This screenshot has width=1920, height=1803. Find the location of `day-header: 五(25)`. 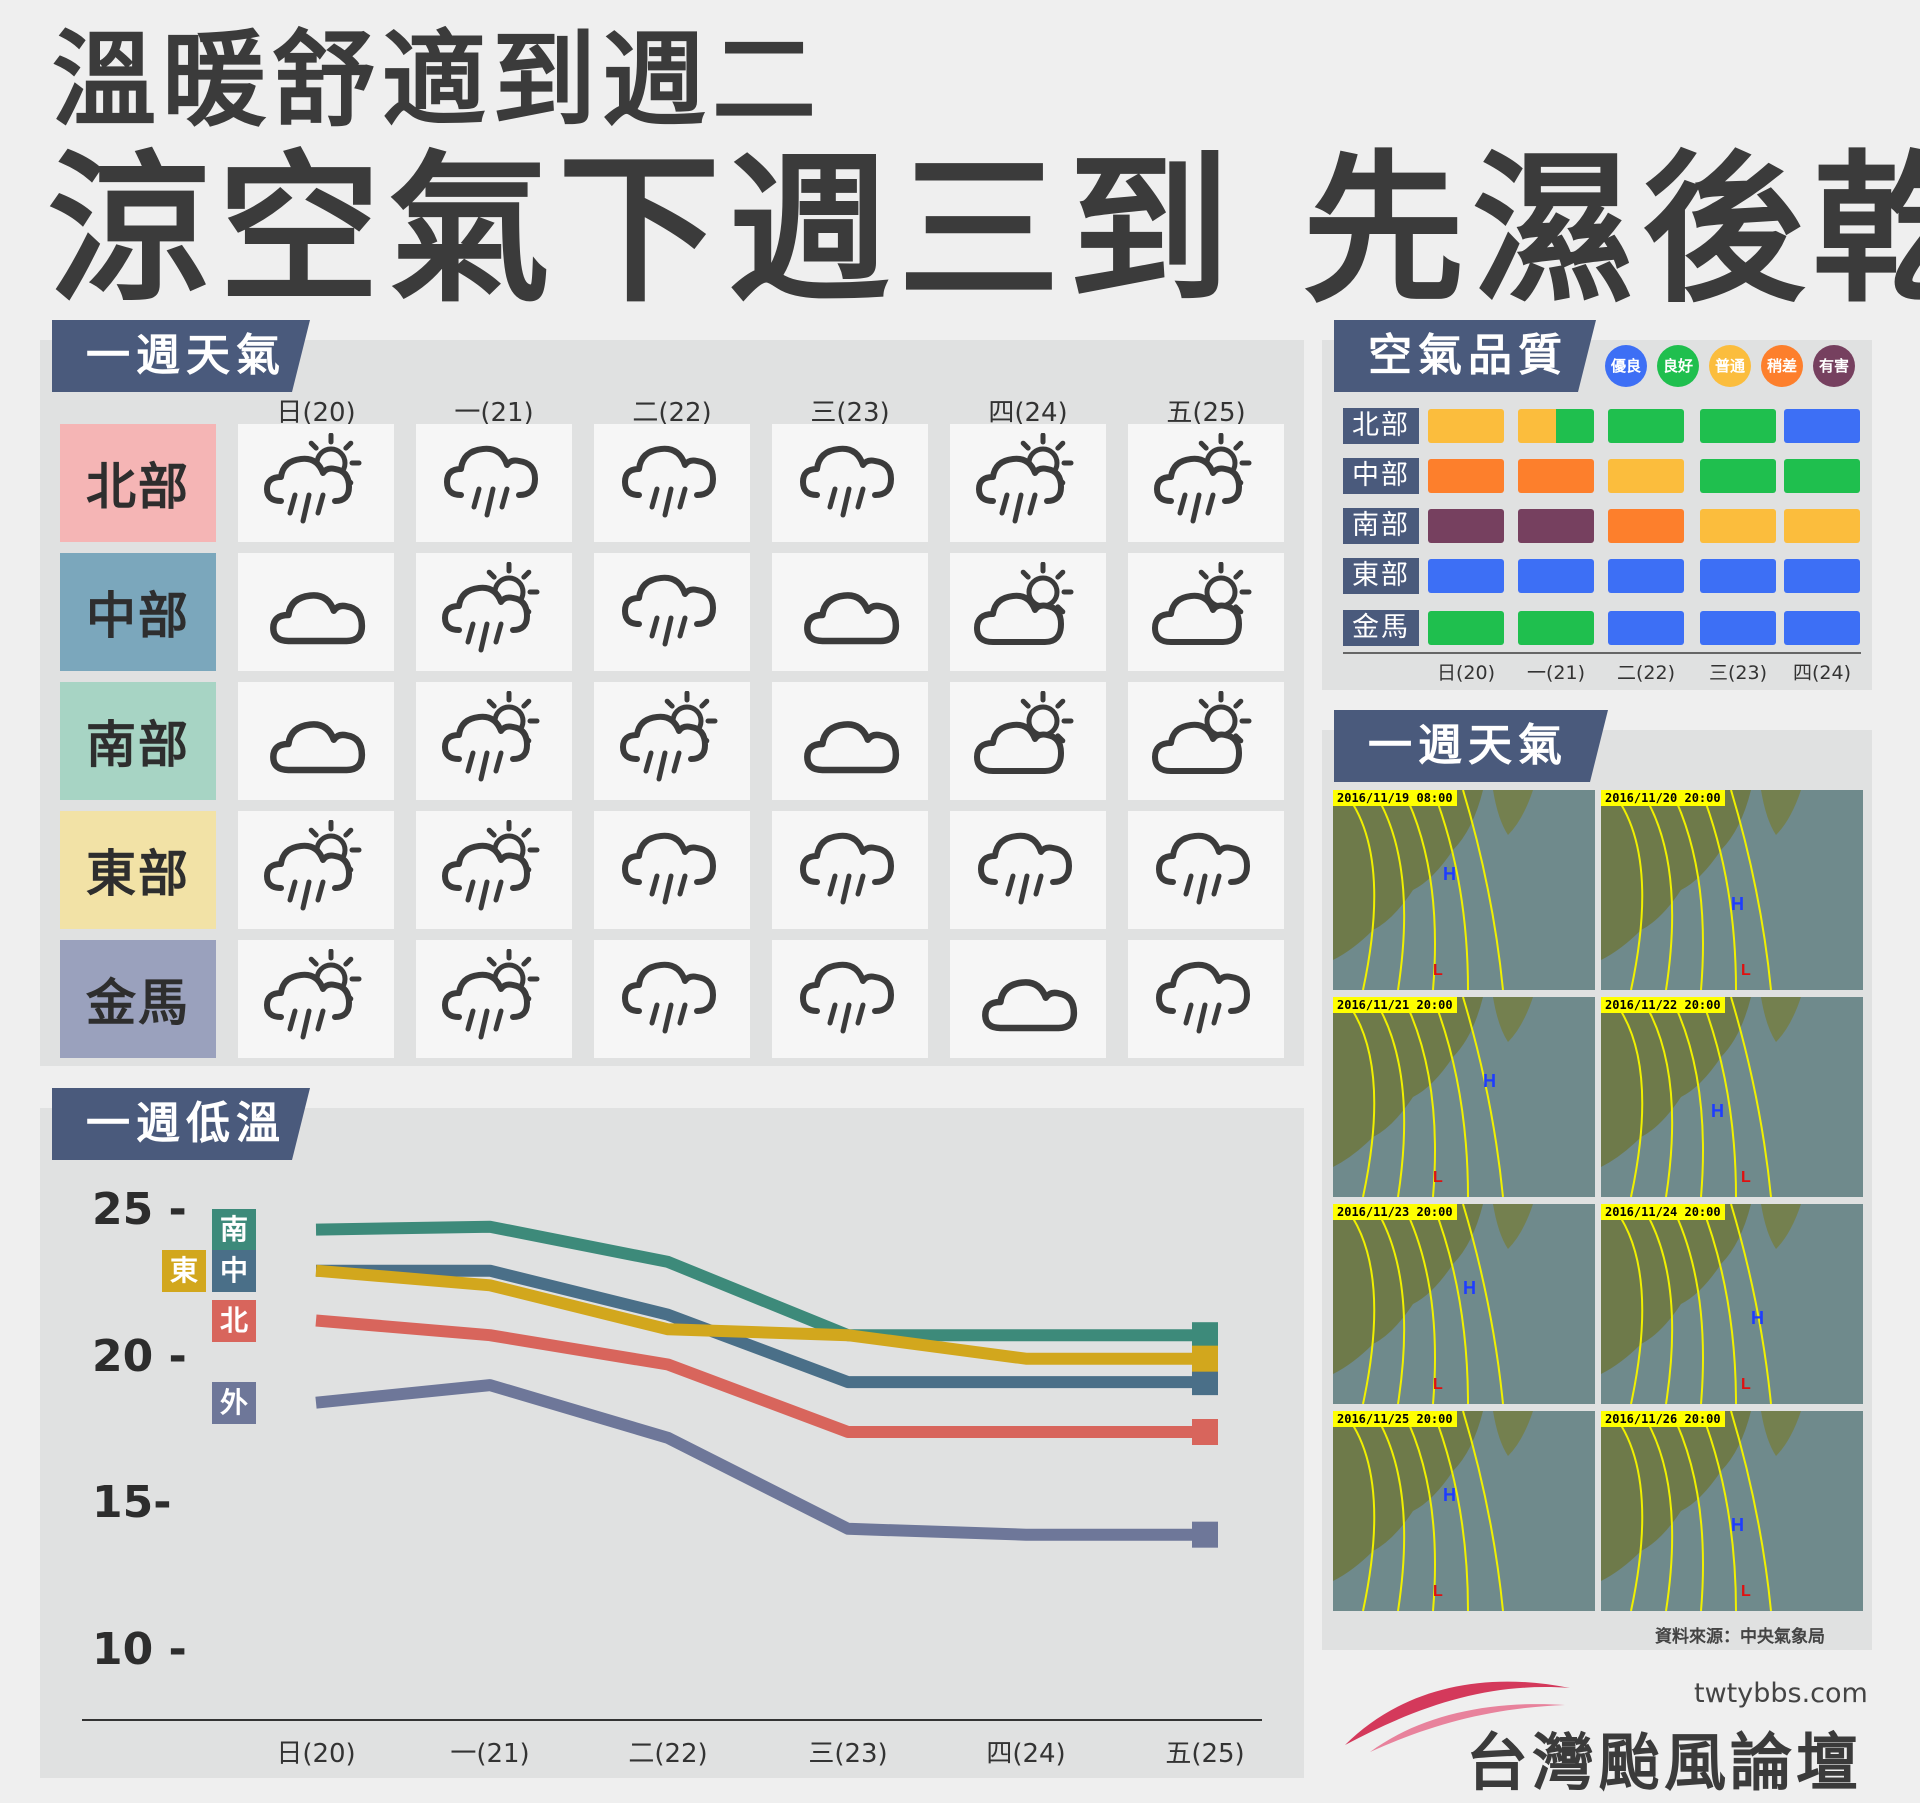

day-header: 五(25) is located at coordinates (1206, 413).